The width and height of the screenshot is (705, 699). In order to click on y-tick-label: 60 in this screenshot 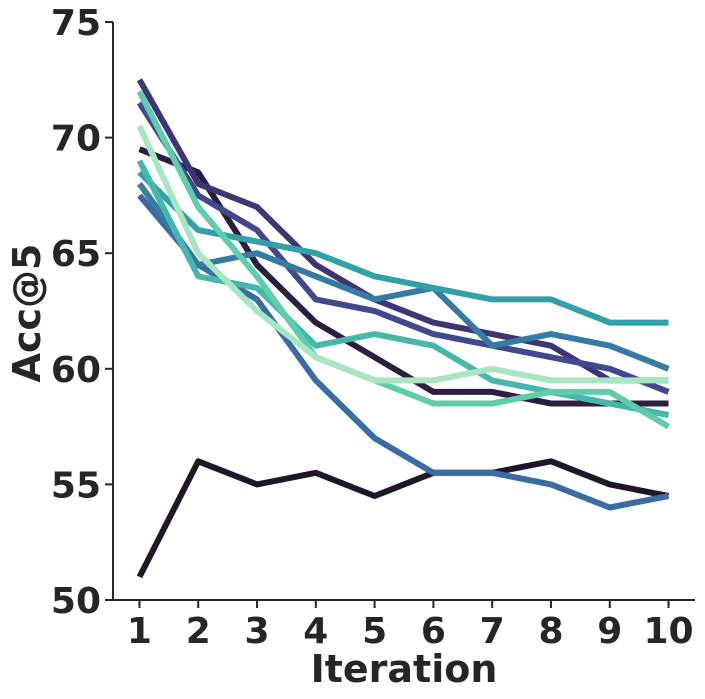, I will do `click(76, 370)`.